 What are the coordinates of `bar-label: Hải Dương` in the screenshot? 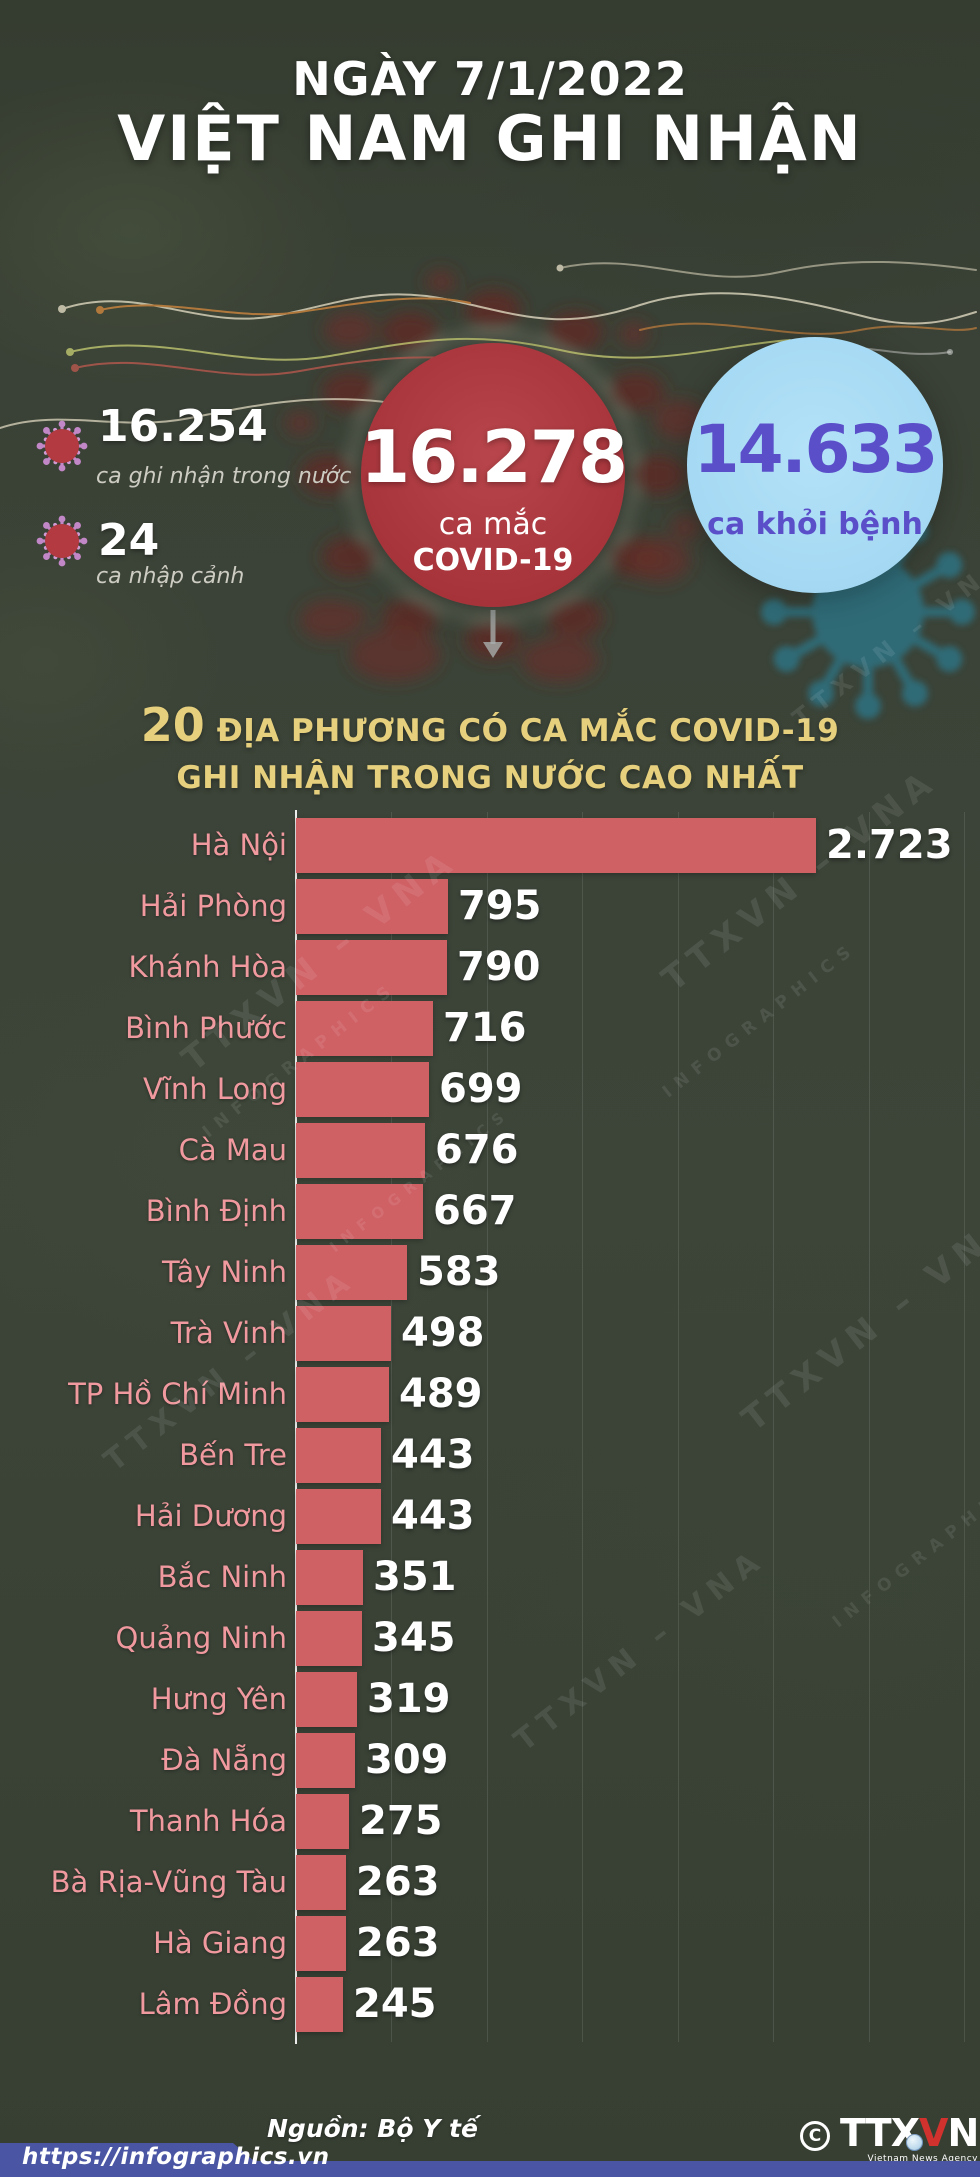 It's located at (210, 1516).